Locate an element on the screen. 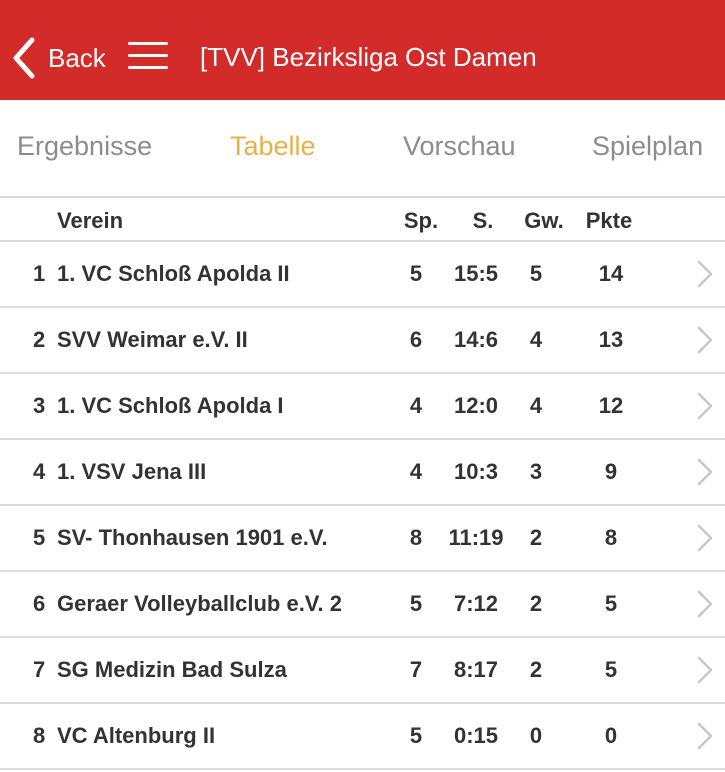  chevron-left-icon is located at coordinates (24, 58).